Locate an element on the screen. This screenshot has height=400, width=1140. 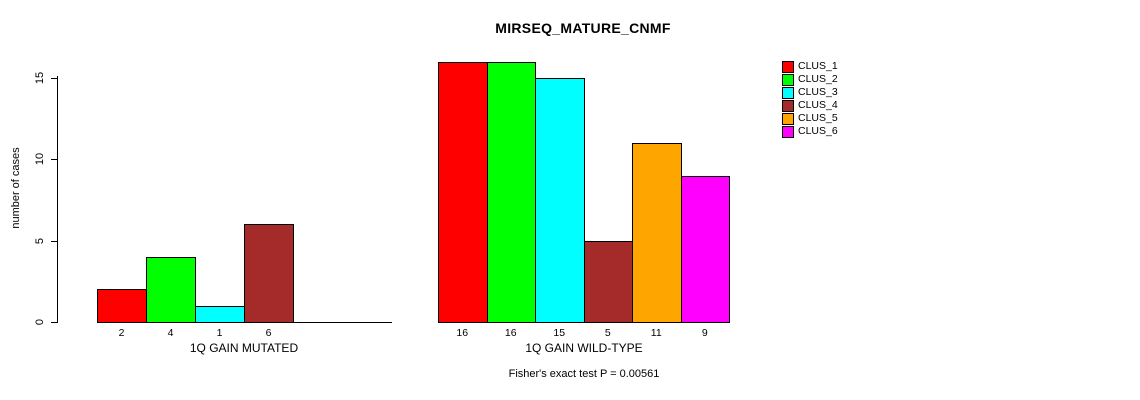
legend-item-clus_5: CLUS_5 is located at coordinates (810, 118).